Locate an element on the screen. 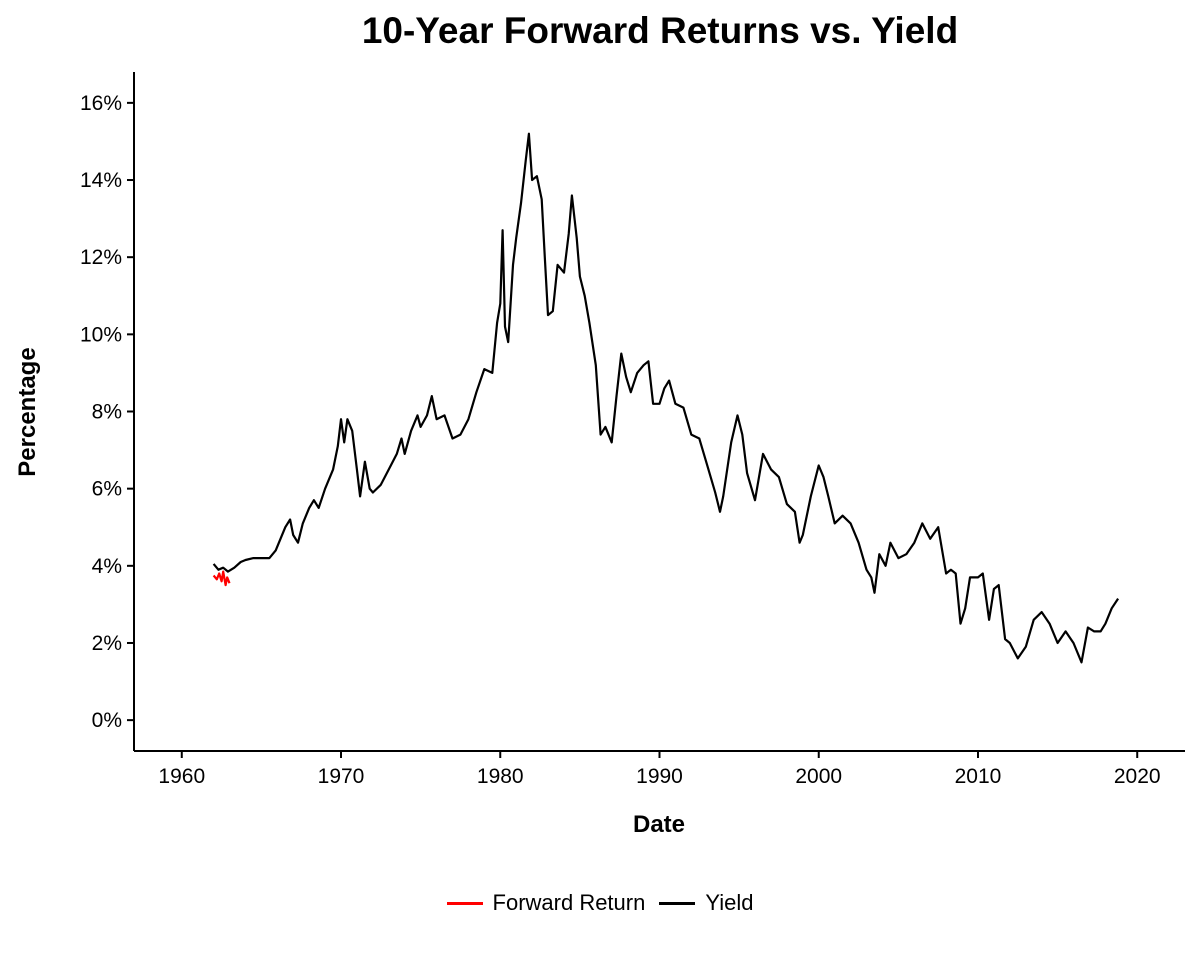  legend-swatch-yield is located at coordinates (677, 903).